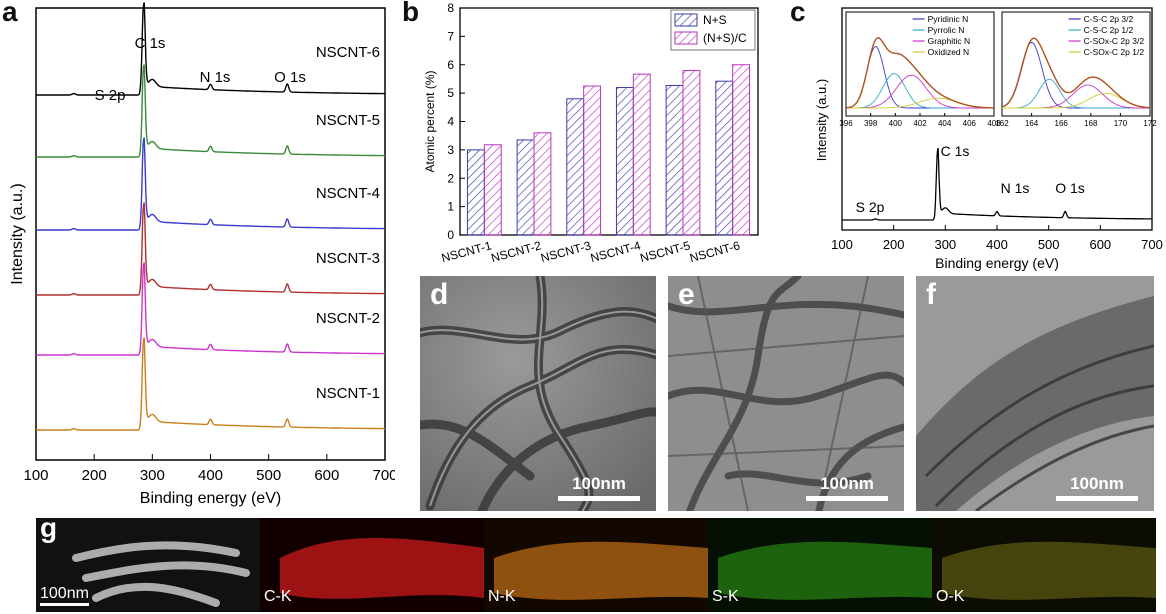  What do you see at coordinates (517, 251) in the screenshot?
I see `category-label-nscnt-2: NSCNT-2` at bounding box center [517, 251].